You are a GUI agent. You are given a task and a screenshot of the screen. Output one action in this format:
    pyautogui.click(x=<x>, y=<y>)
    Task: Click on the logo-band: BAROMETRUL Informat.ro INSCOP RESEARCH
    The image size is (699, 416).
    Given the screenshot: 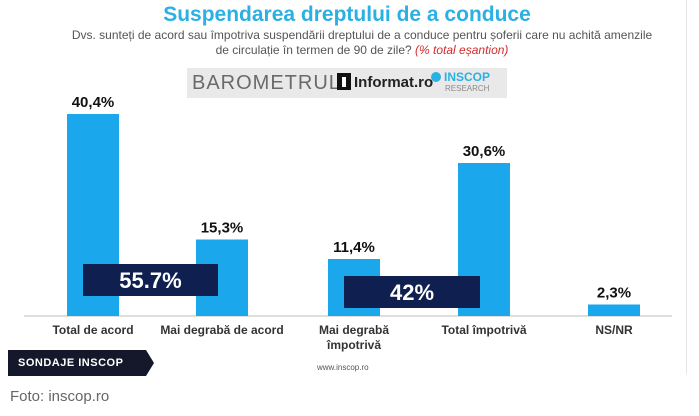 What is the action you would take?
    pyautogui.click(x=347, y=83)
    